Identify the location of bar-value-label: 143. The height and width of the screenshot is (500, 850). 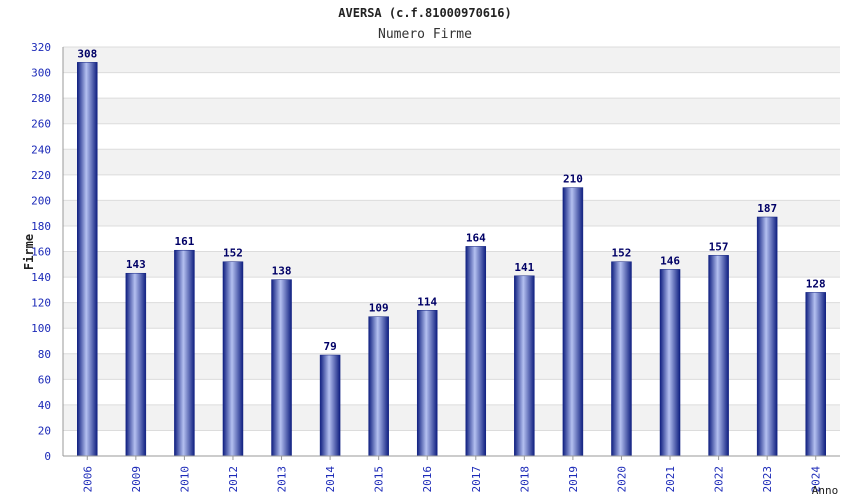
(136, 264).